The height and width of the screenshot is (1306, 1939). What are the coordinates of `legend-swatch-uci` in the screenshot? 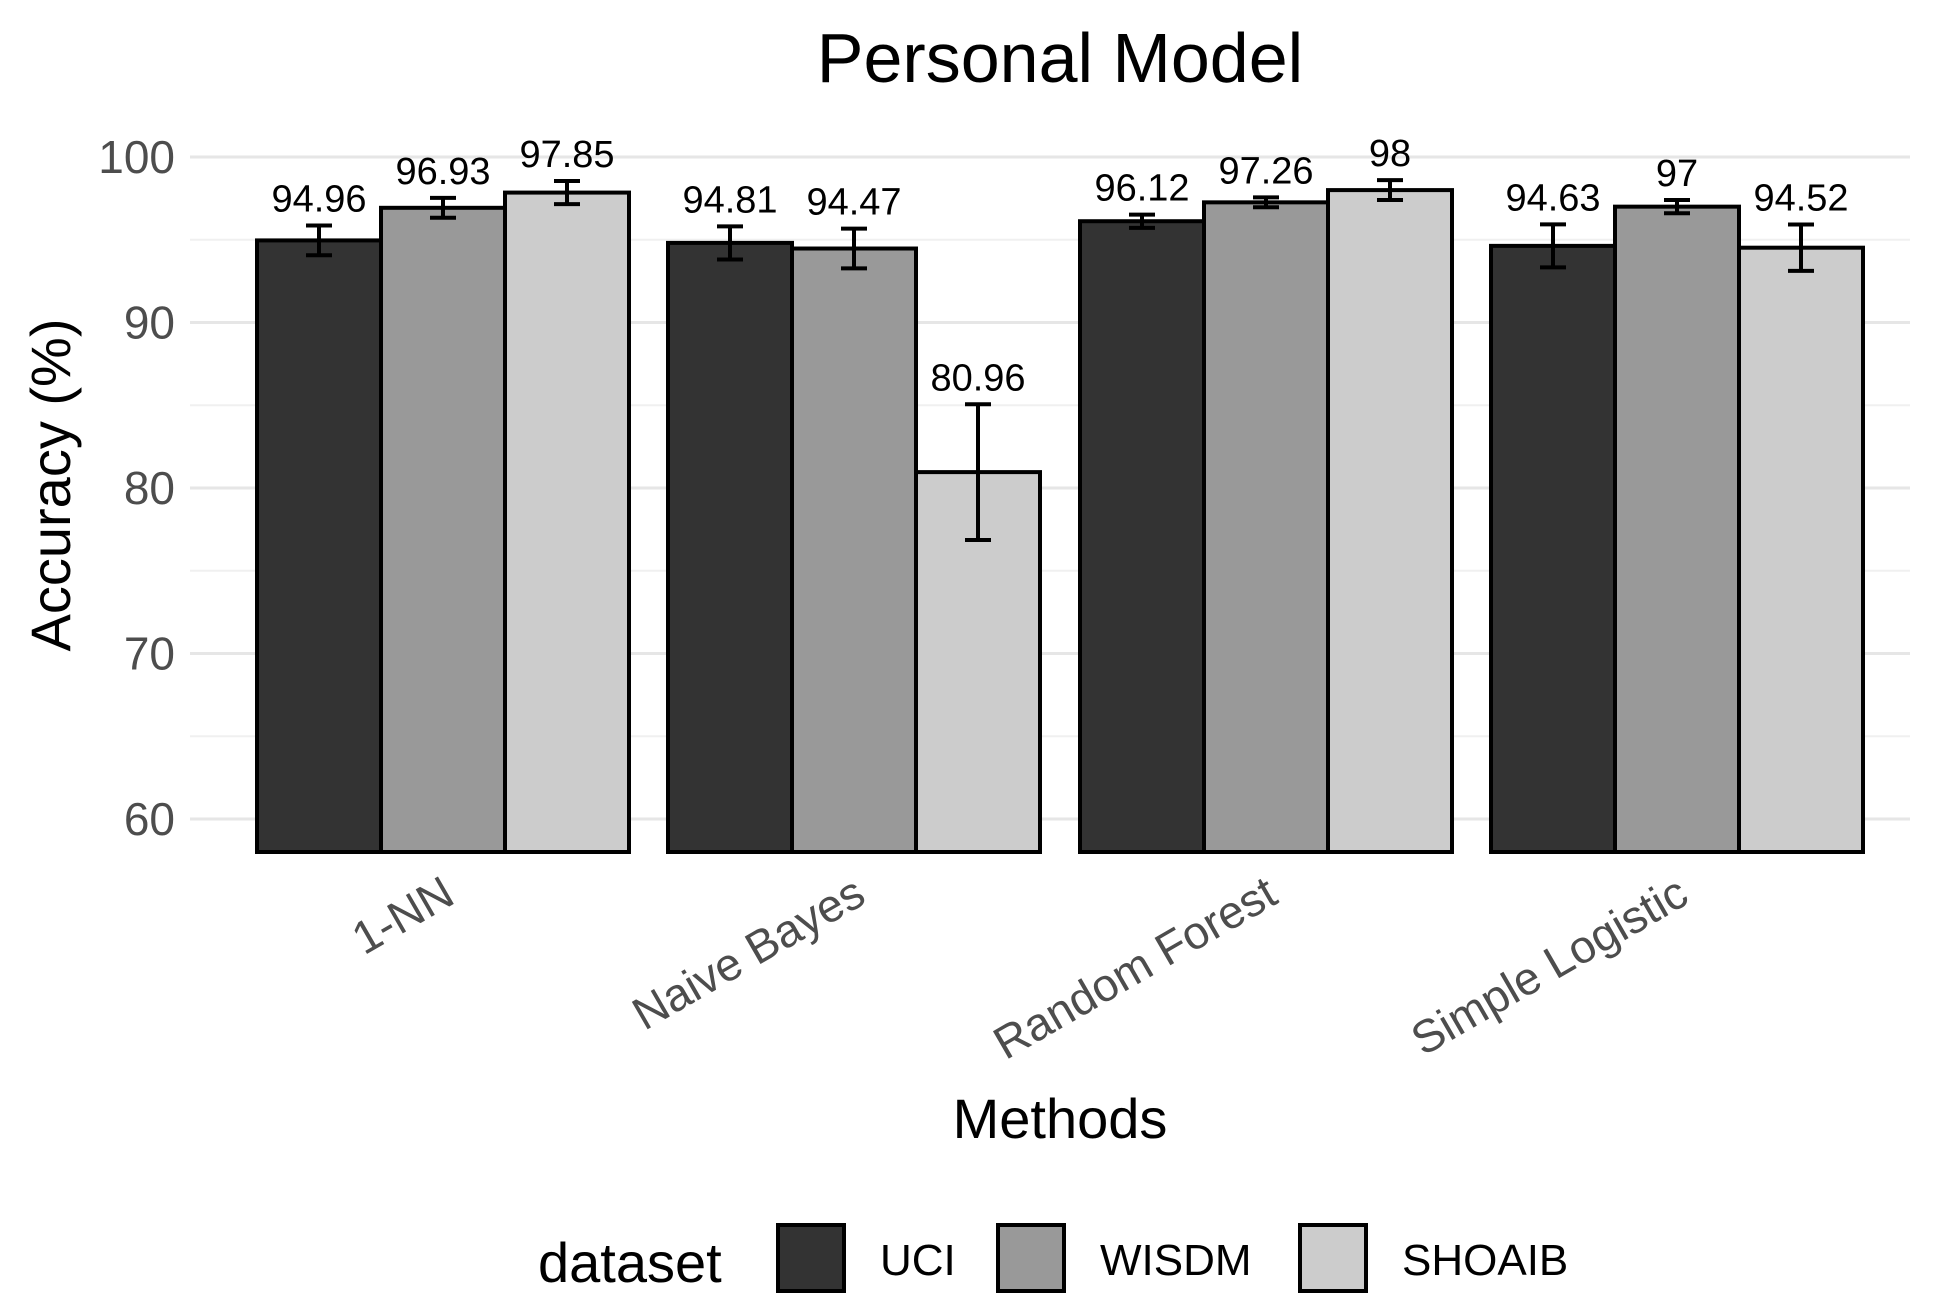 It's located at (811, 1258).